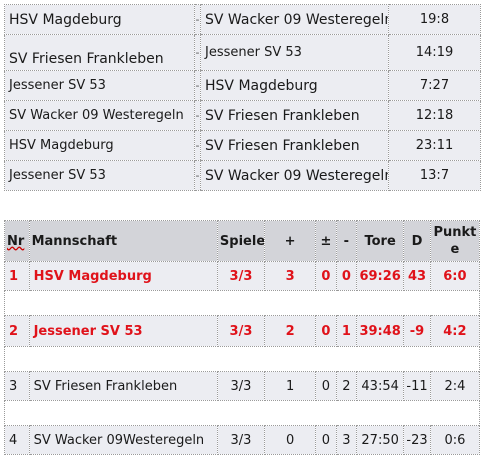 The image size is (485, 466). What do you see at coordinates (455, 440) in the screenshot?
I see `points-cell: 0:6` at bounding box center [455, 440].